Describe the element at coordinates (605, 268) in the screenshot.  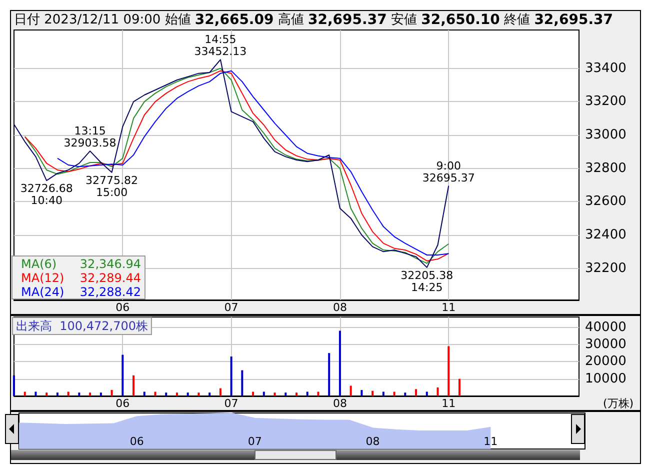
I see `y-tick-label: 32200` at that location.